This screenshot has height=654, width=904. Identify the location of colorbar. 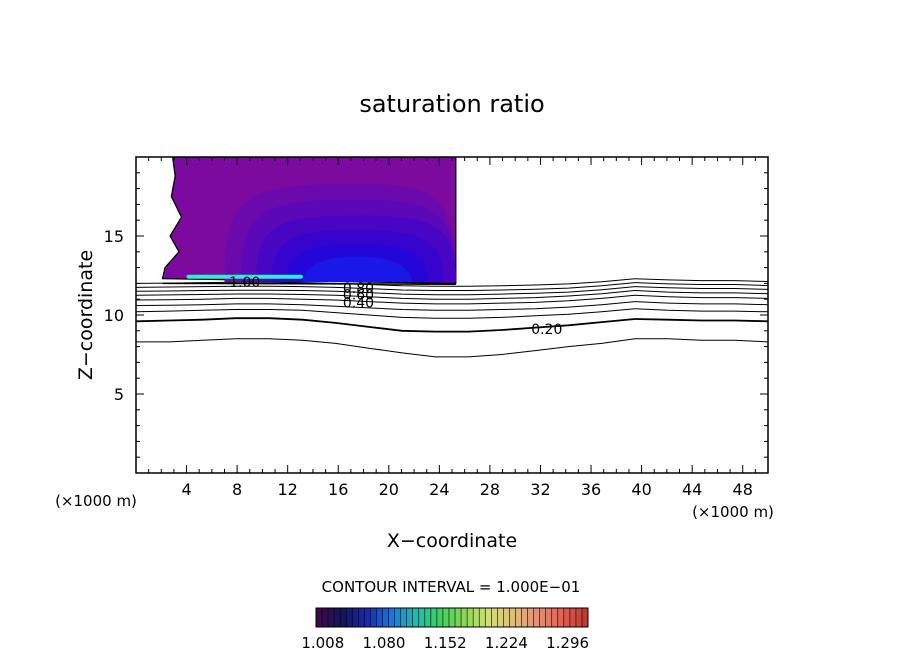
(451, 617).